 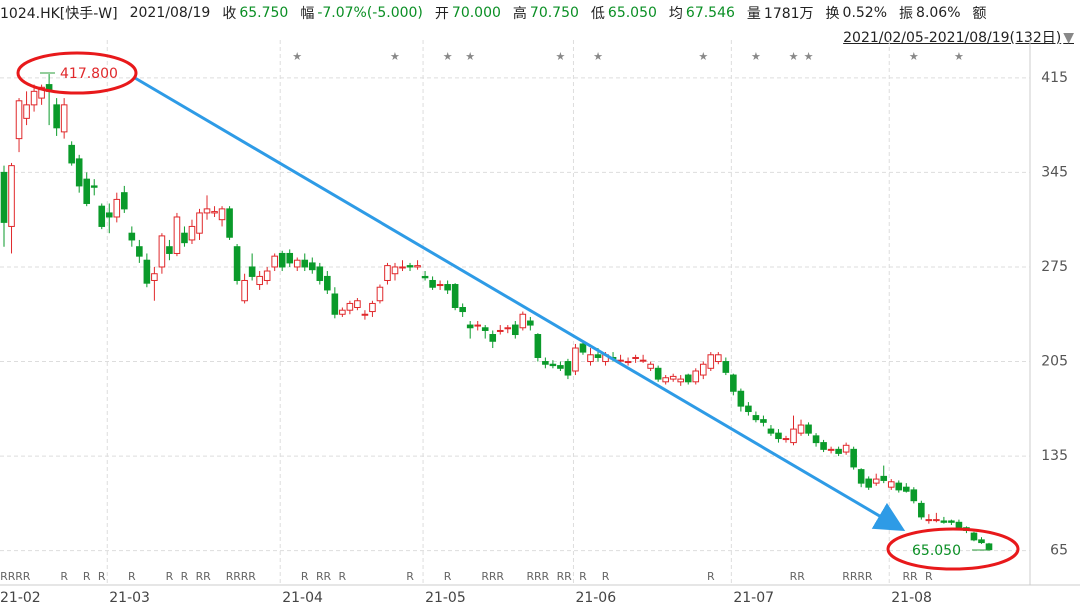 I want to click on x-tick-label: 21-08, so click(x=911, y=598).